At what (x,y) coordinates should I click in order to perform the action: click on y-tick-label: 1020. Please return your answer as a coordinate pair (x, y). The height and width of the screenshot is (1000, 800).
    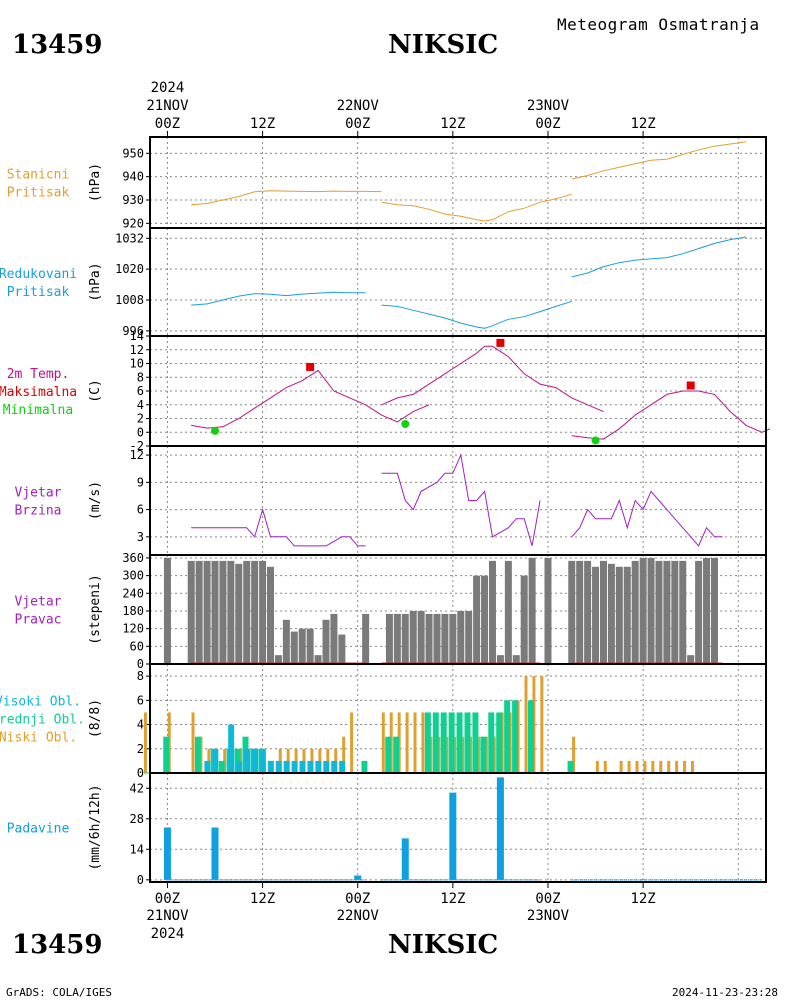
    Looking at the image, I should click on (129, 269).